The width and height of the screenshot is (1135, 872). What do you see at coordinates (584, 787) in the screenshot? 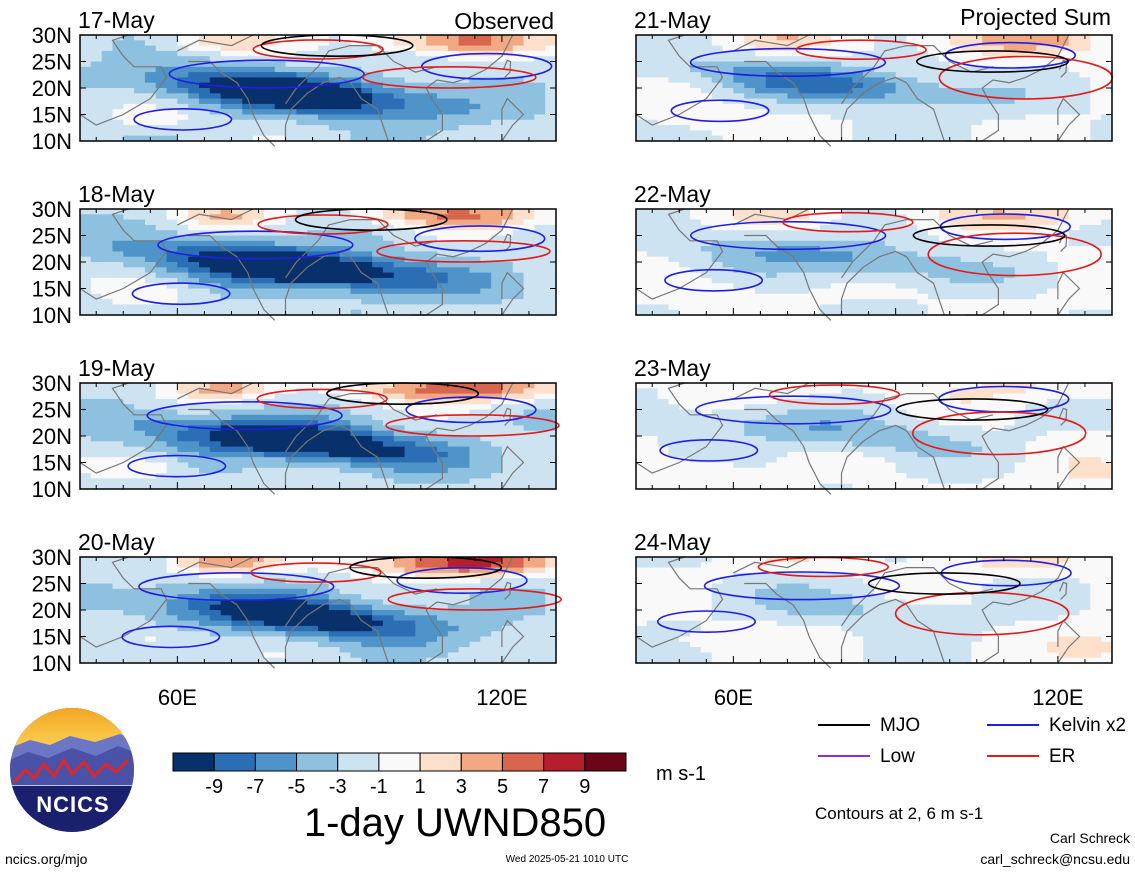
I see `colorbar-label: 9` at bounding box center [584, 787].